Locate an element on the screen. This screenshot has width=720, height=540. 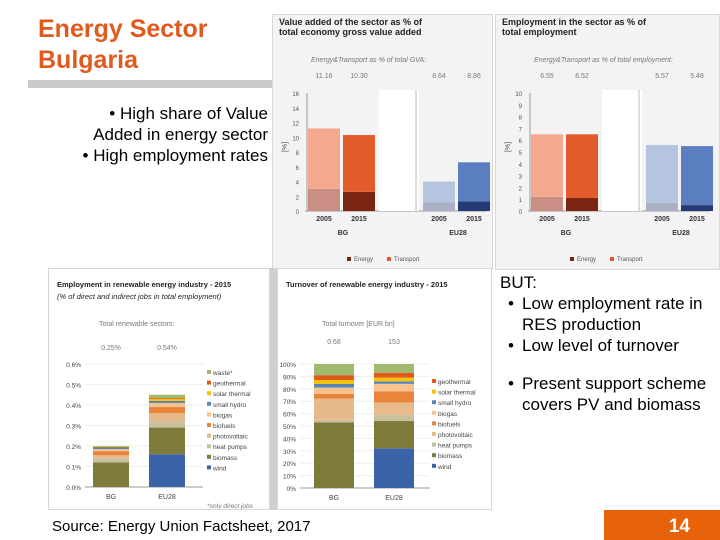
source-note: Source: Energy Union Factsheet, 2017 is located at coordinates (181, 526).